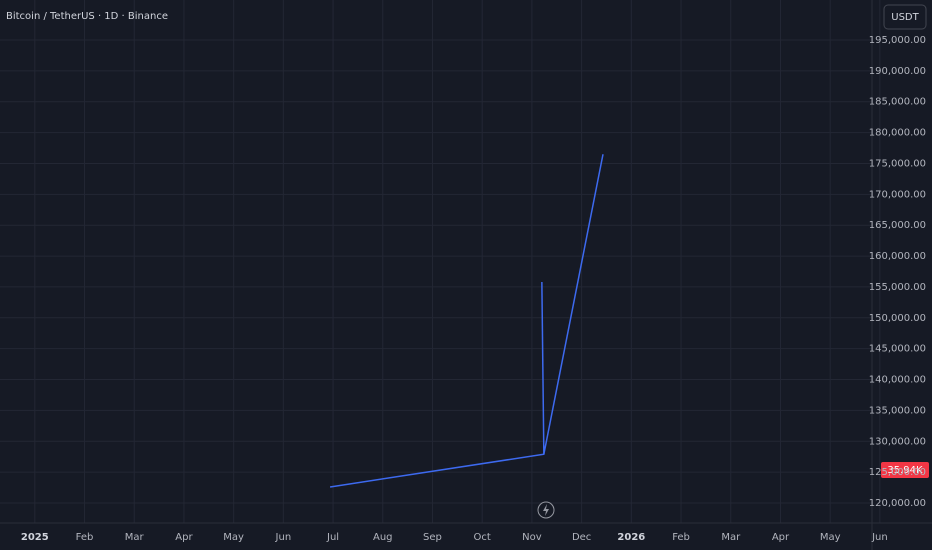  I want to click on y-tick-label: 185,000.00, so click(897, 102).